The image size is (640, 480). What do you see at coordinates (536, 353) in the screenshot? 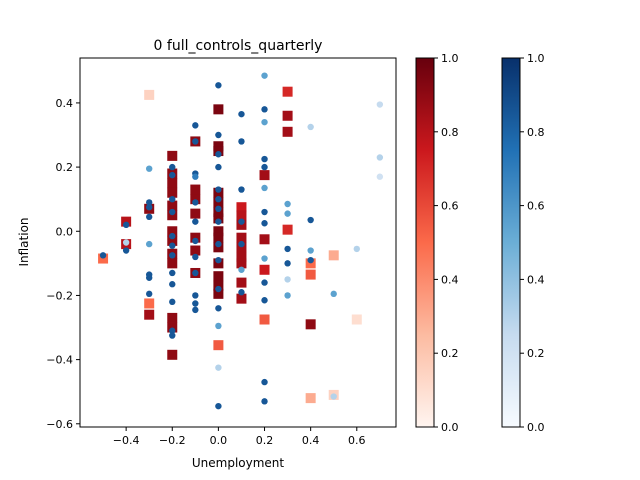
I see `colorbar-tick-label: 0.2` at bounding box center [536, 353].